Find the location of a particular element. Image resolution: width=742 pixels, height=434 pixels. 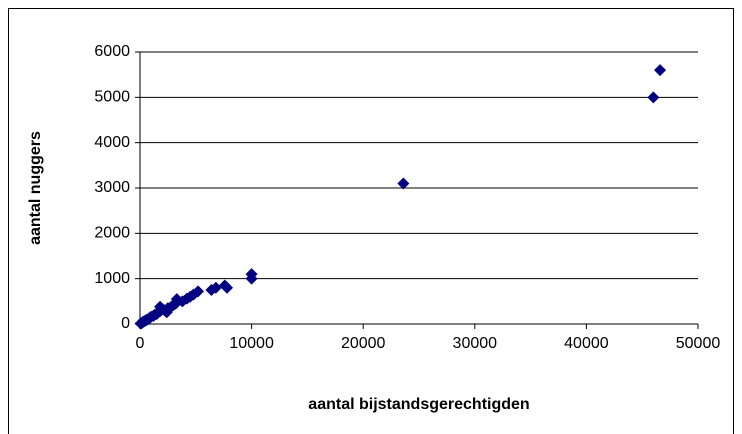

y-tick-label: 3000 is located at coordinates (112, 187).